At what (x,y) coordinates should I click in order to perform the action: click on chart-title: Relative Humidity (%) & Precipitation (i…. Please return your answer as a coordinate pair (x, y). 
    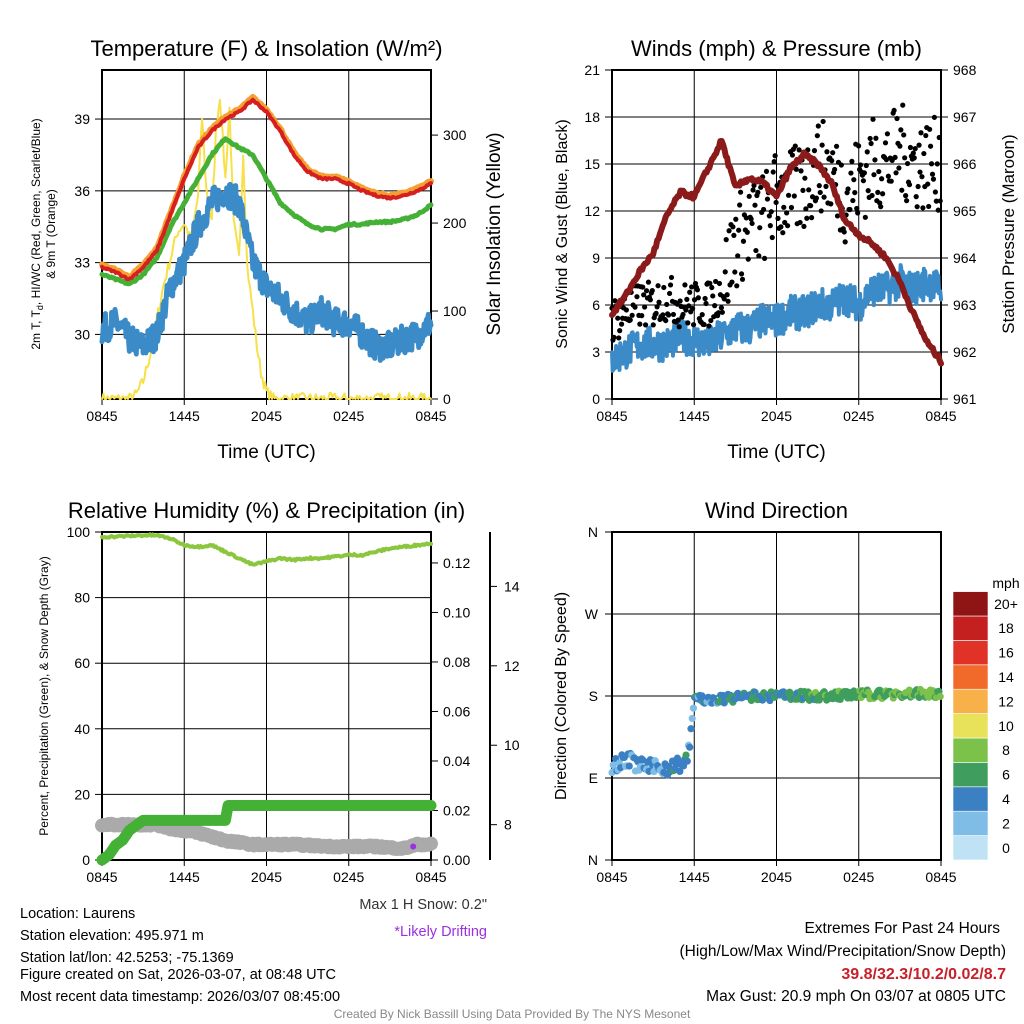
    Looking at the image, I should click on (266, 510).